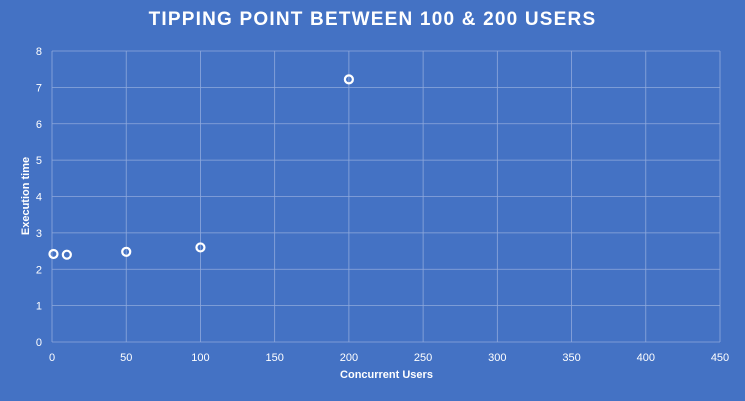  What do you see at coordinates (39, 270) in the screenshot?
I see `y-tick-label: 2` at bounding box center [39, 270].